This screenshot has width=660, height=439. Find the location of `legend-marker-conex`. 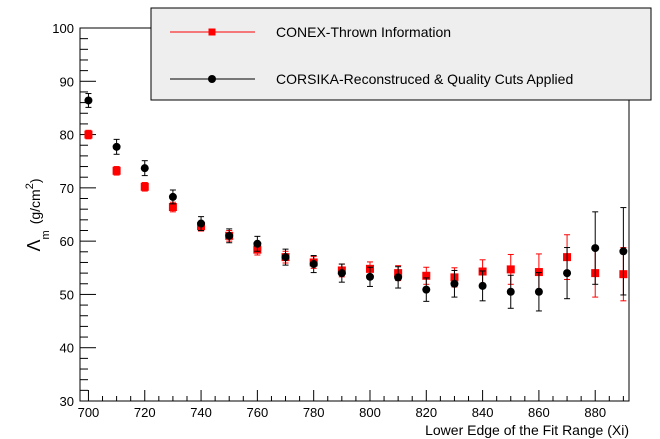

legend-marker-conex is located at coordinates (212, 32).